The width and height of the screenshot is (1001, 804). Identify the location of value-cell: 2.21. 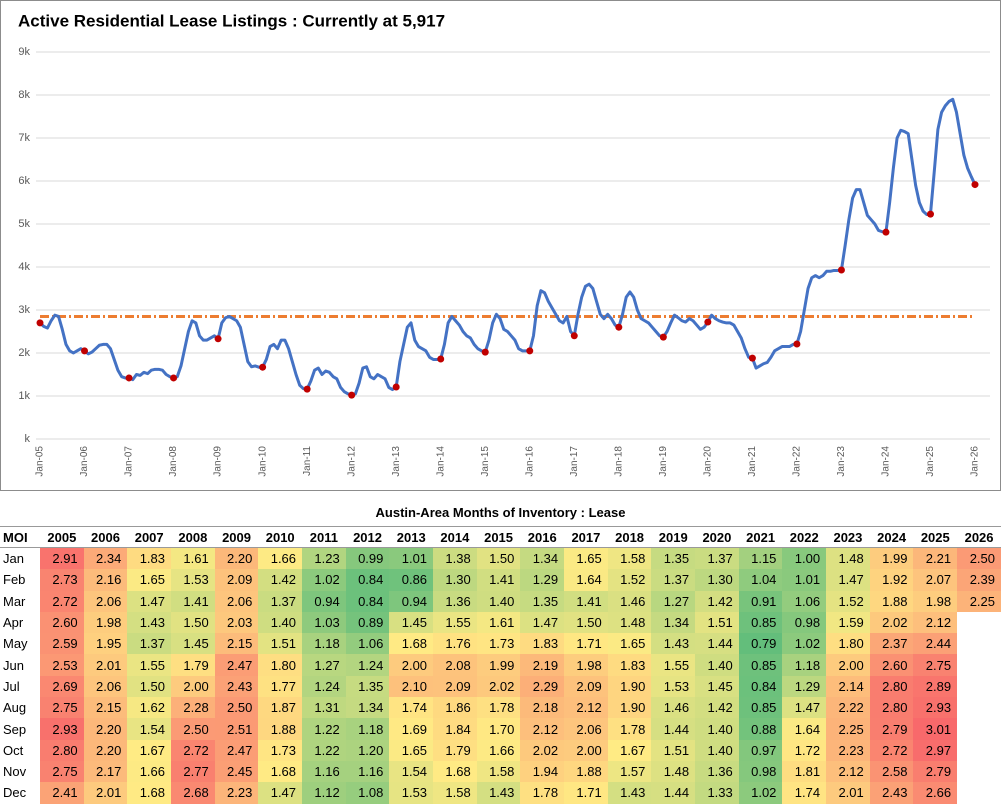
(935, 558).